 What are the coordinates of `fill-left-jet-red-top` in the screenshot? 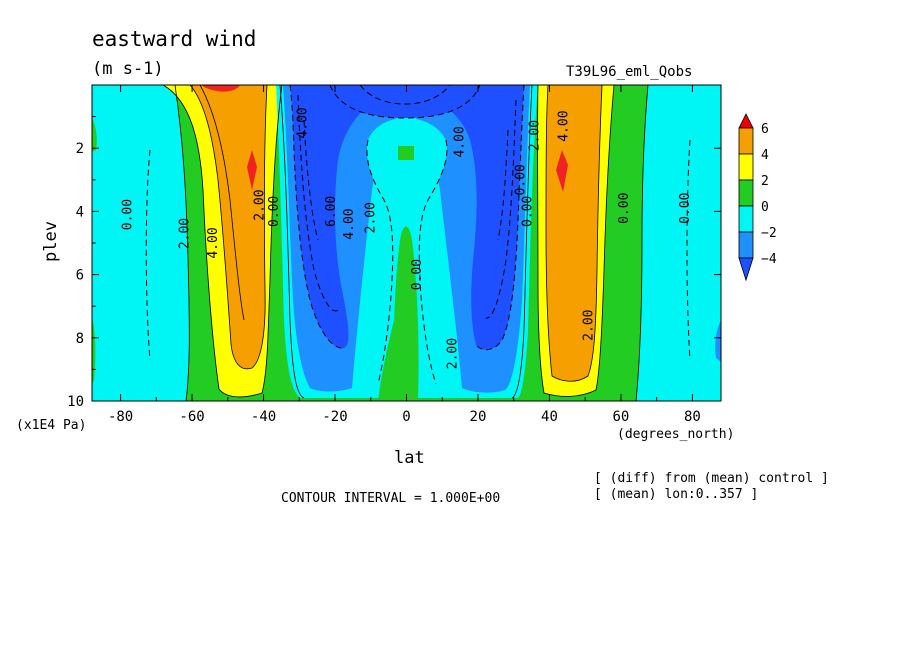 It's located at (221, 88).